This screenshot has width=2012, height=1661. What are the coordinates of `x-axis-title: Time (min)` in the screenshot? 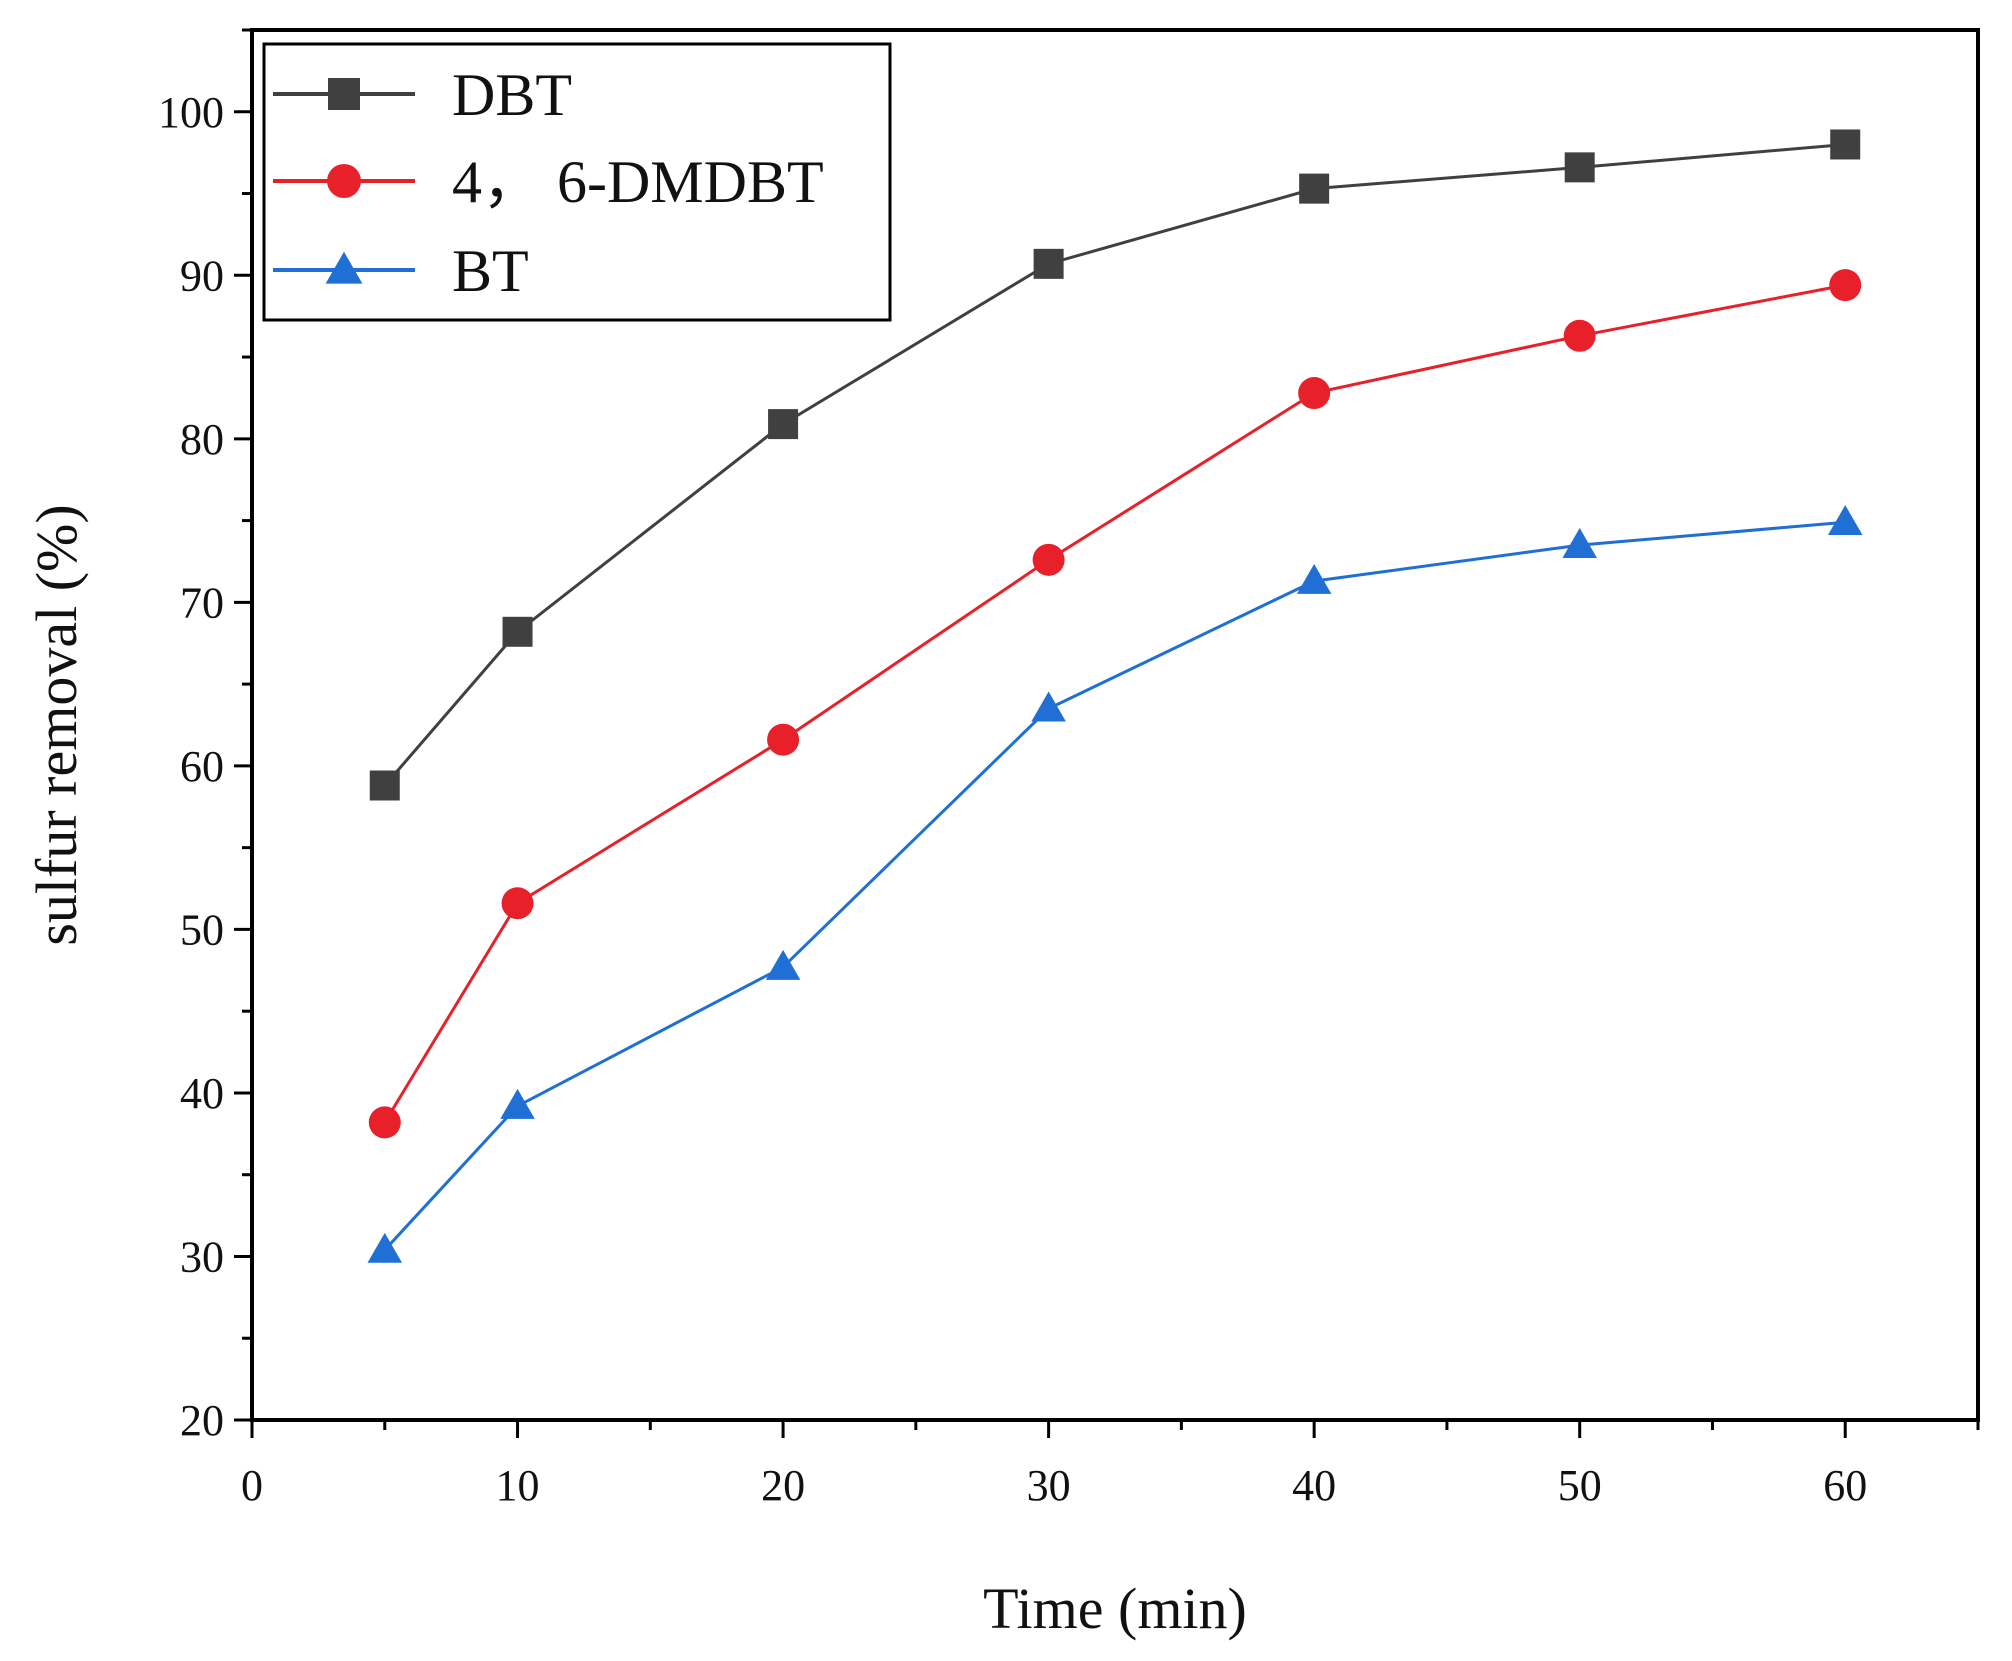 It's located at (1115, 1608).